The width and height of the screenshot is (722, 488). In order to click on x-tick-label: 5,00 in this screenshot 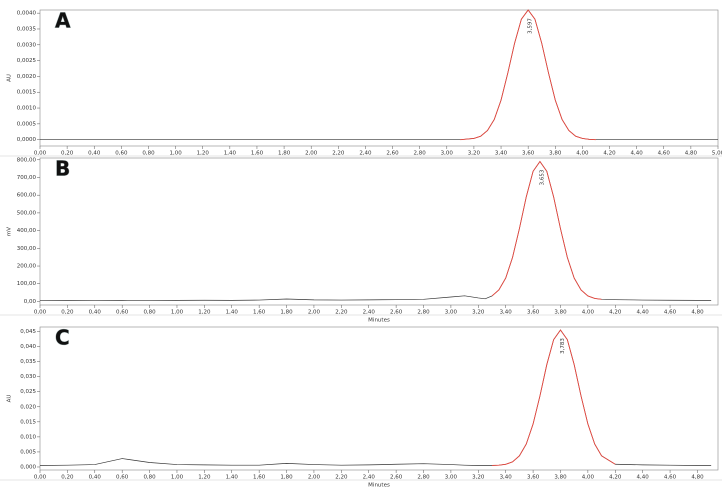, I will do `click(717, 154)`.